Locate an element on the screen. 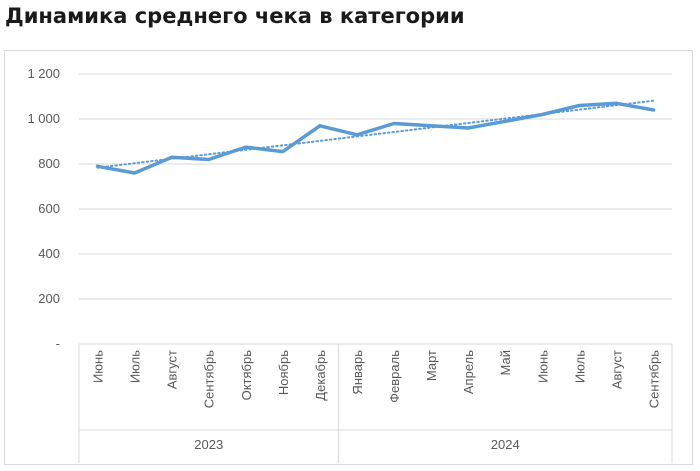 This screenshot has width=700, height=471. series is located at coordinates (375, 137).